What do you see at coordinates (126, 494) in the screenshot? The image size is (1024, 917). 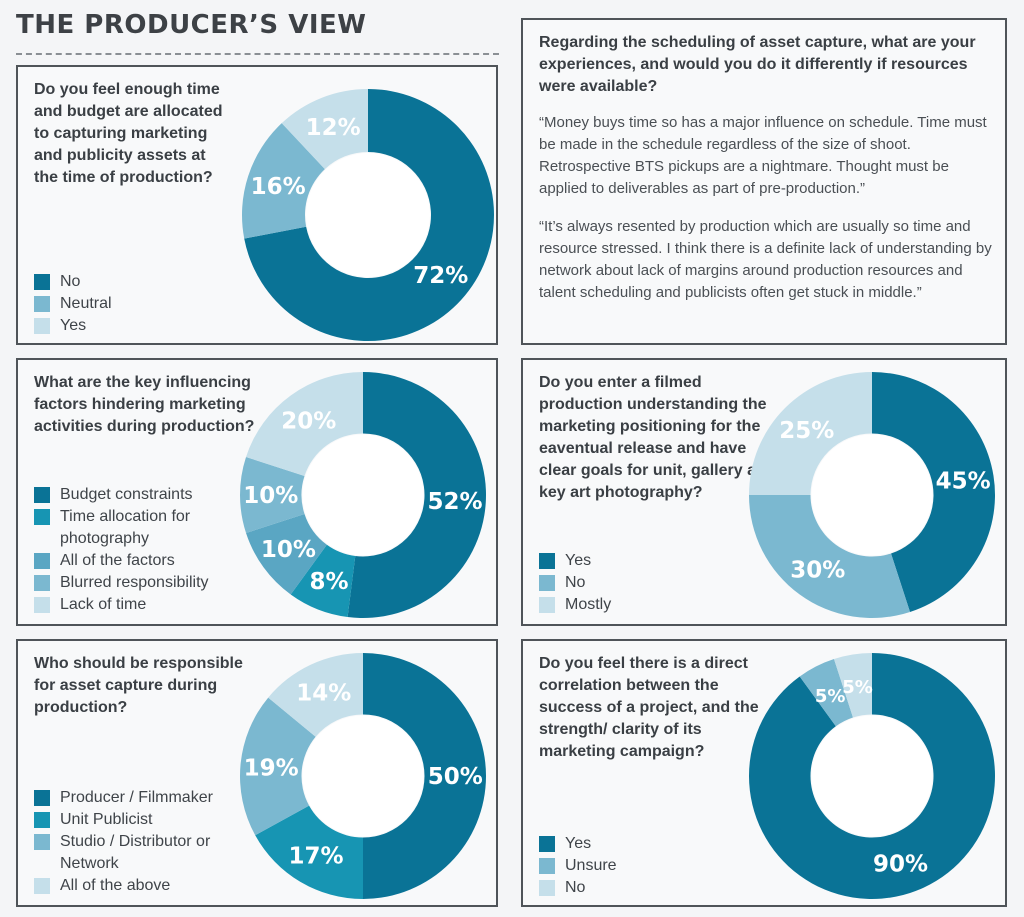 I see `legend-label: Budget constraints` at bounding box center [126, 494].